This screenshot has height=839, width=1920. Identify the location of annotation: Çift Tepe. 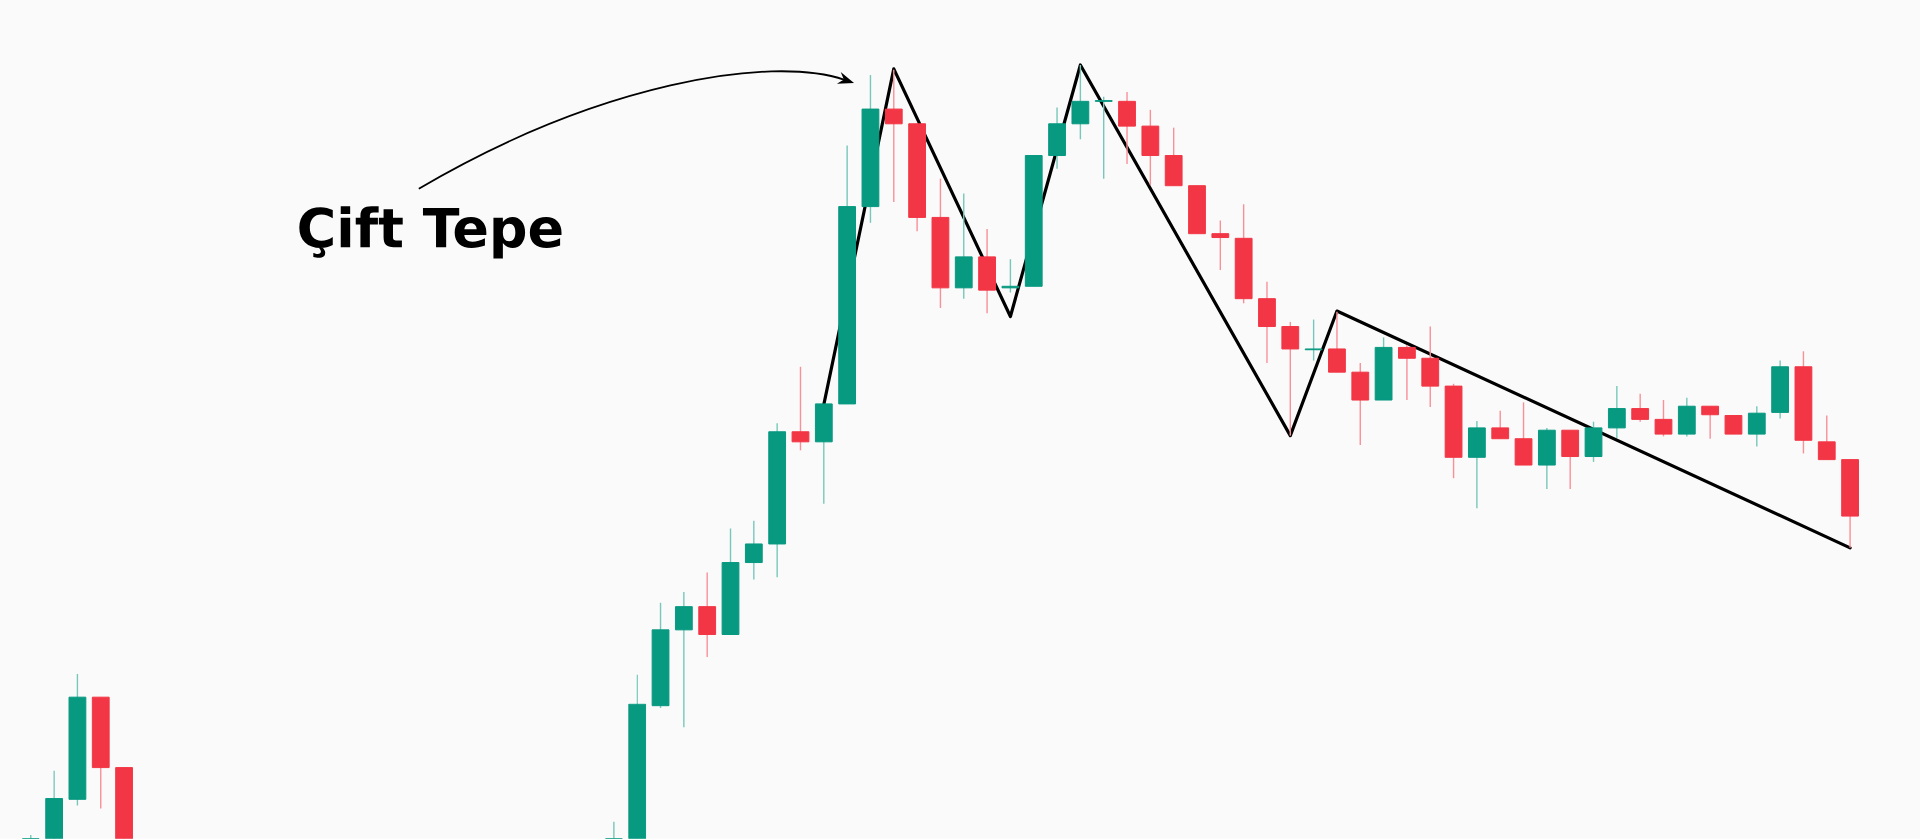
(430, 232).